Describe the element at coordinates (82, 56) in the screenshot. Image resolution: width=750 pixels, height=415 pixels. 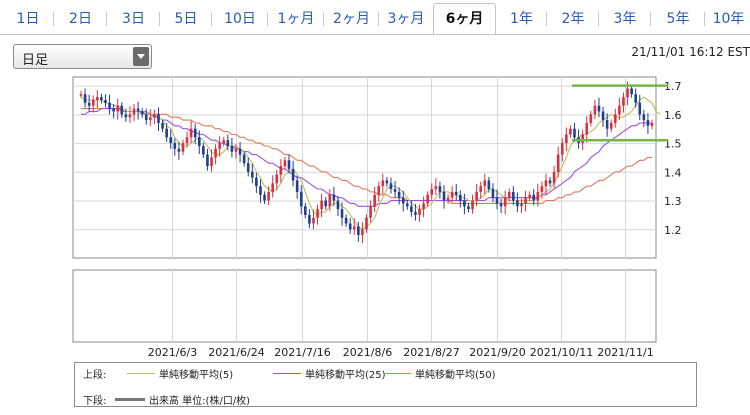
I see `candle-period-dropdown: 日足` at that location.